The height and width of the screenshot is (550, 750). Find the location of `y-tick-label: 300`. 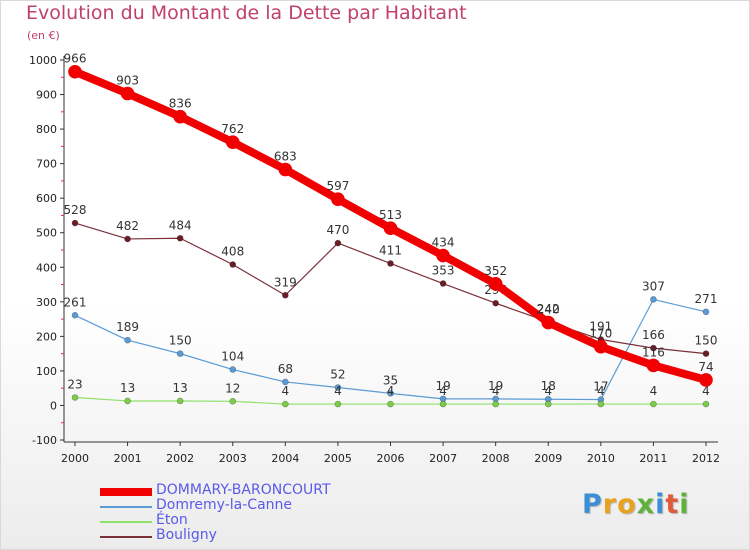

y-tick-label: 300 is located at coordinates (46, 302).